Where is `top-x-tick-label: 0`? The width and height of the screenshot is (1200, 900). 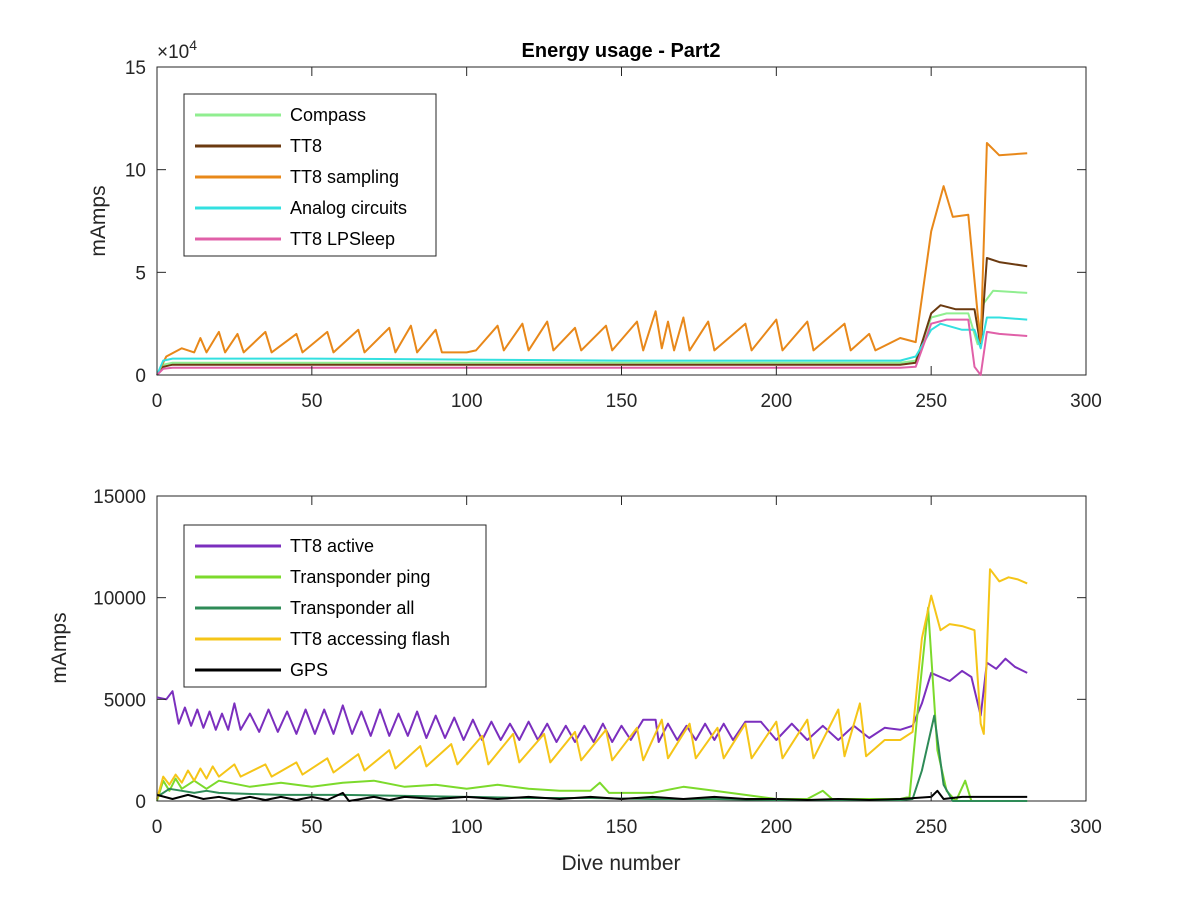 top-x-tick-label: 0 is located at coordinates (157, 401).